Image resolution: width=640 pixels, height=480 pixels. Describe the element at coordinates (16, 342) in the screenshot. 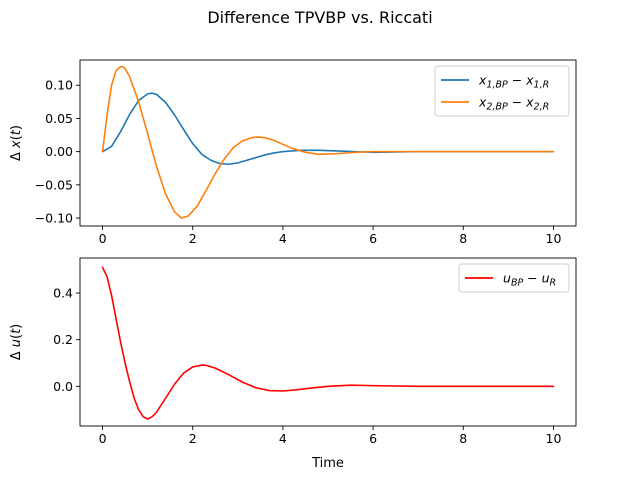

I see `y-axis-label: Δ u(t)` at that location.